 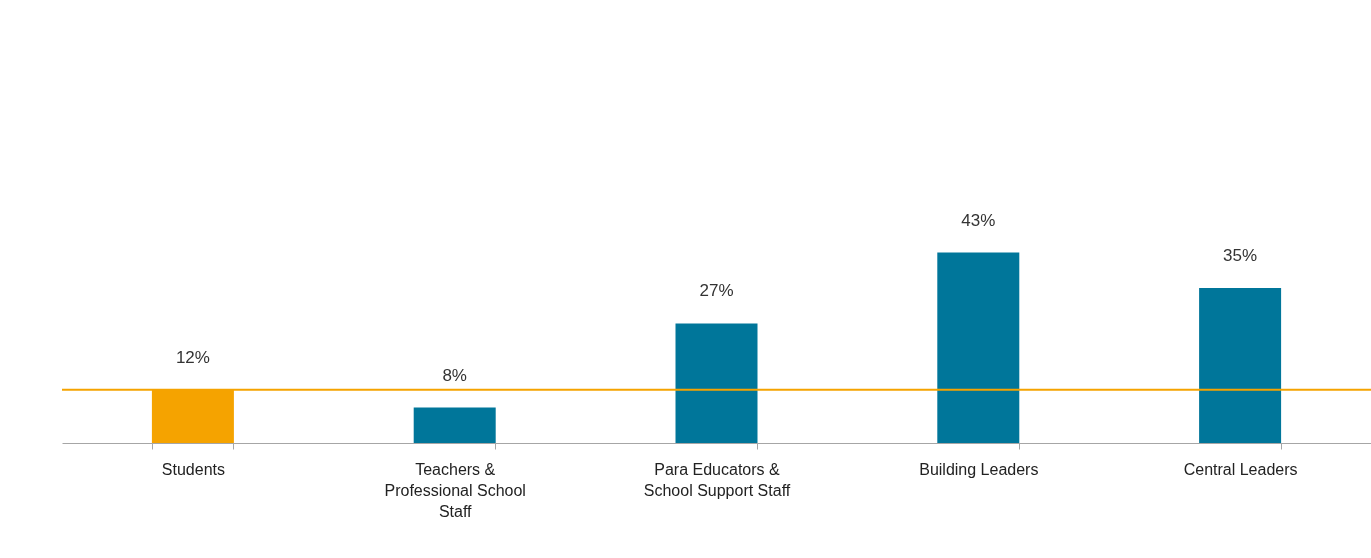 What do you see at coordinates (1240, 469) in the screenshot?
I see `x-tick-label: Central Leaders` at bounding box center [1240, 469].